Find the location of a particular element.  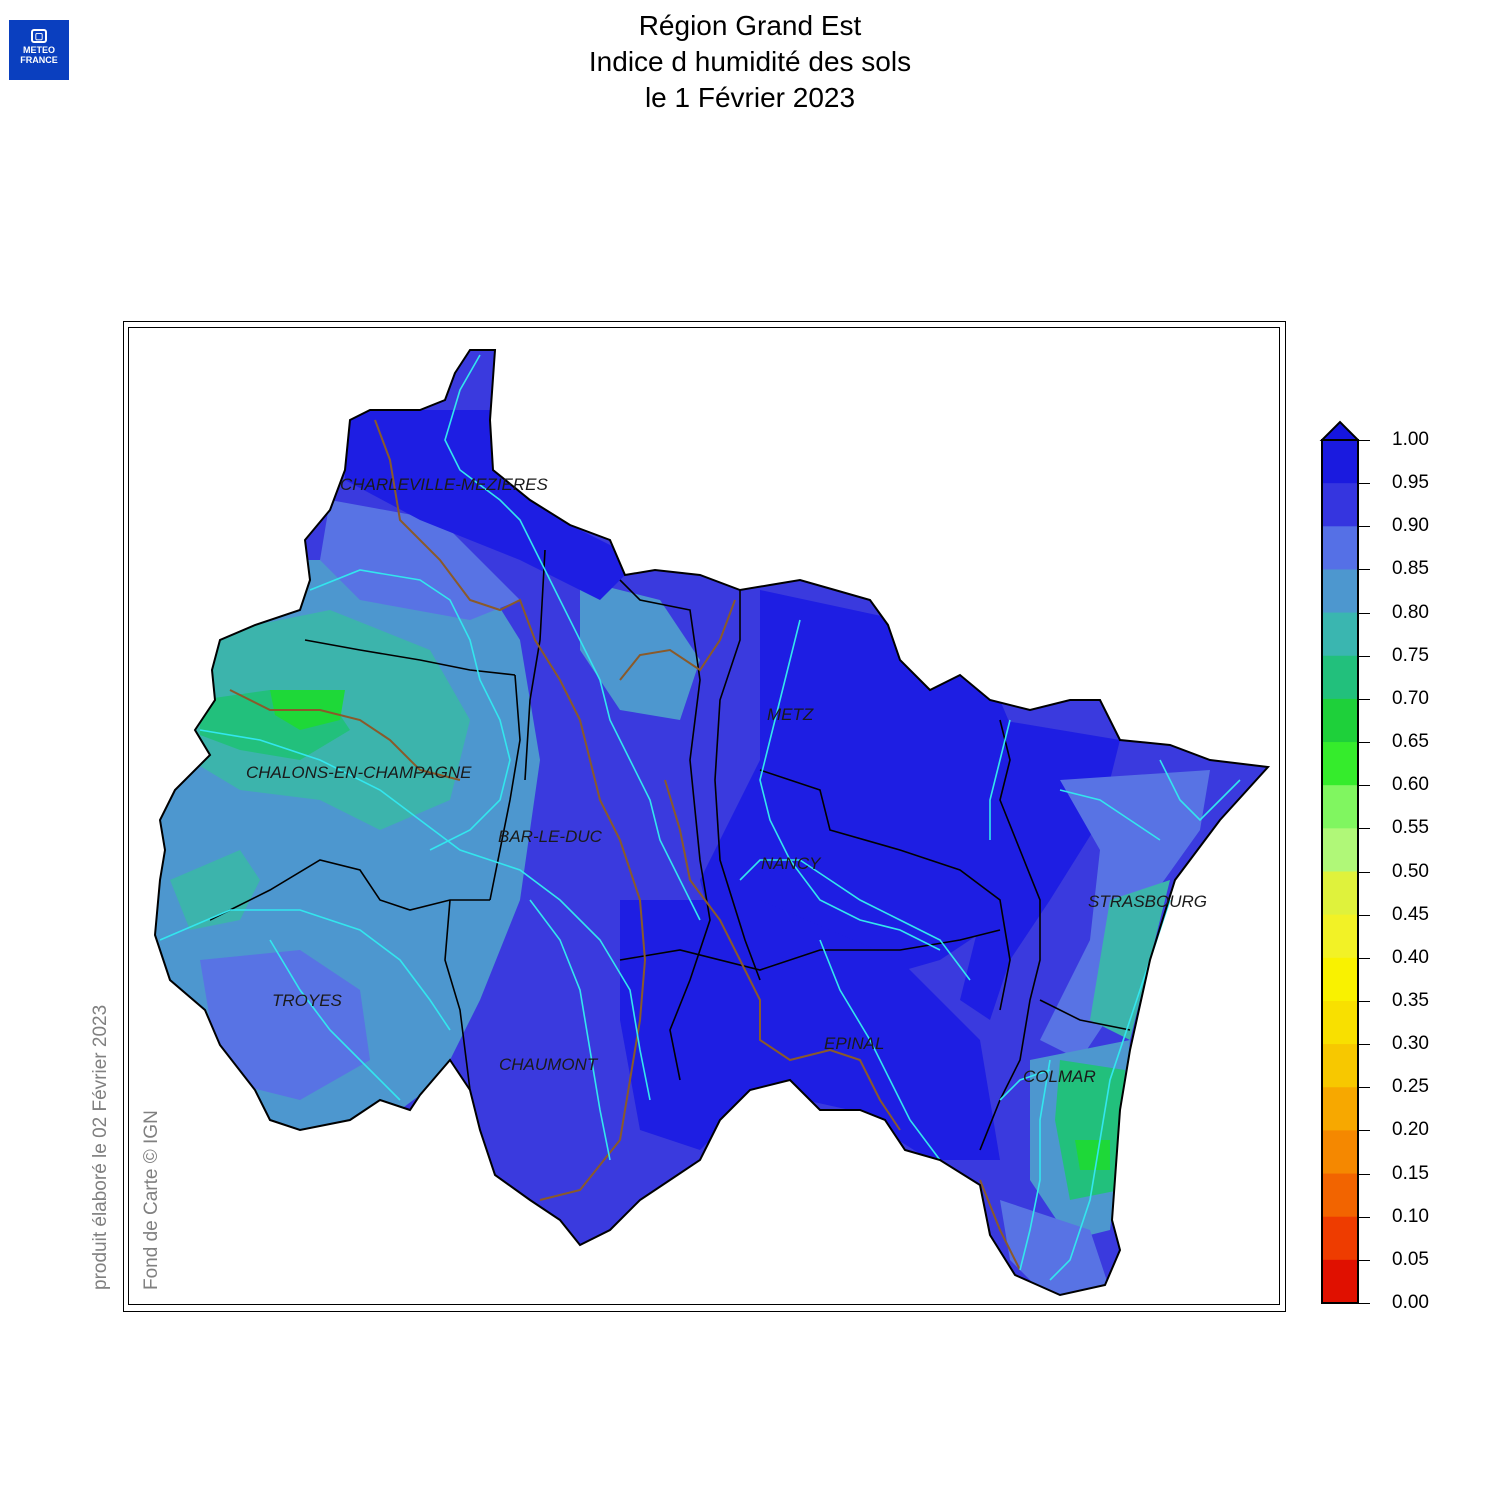

legend-label: 0.20 is located at coordinates (1410, 1130).